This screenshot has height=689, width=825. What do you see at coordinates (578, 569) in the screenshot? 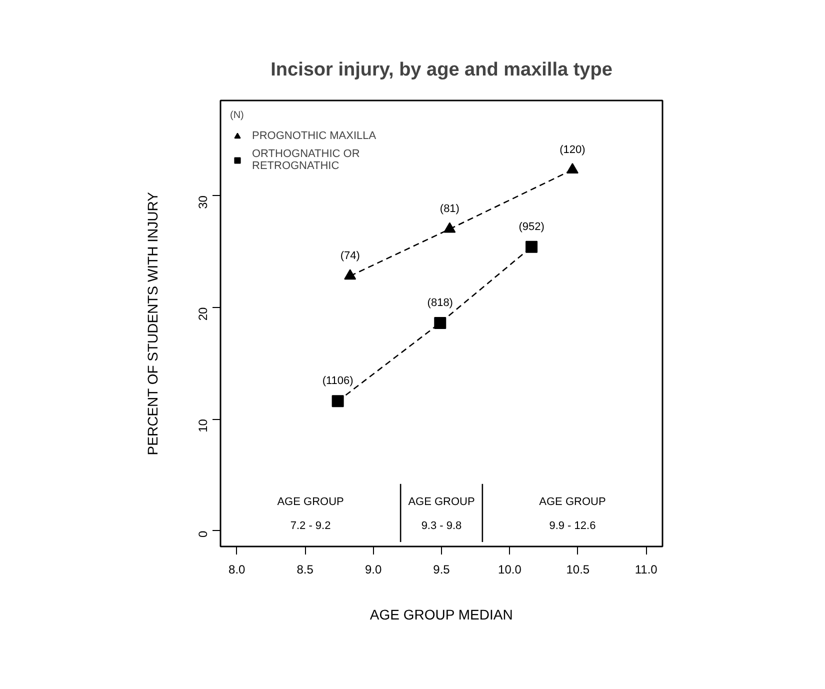
I see `x-tick-label: 10.5` at bounding box center [578, 569].